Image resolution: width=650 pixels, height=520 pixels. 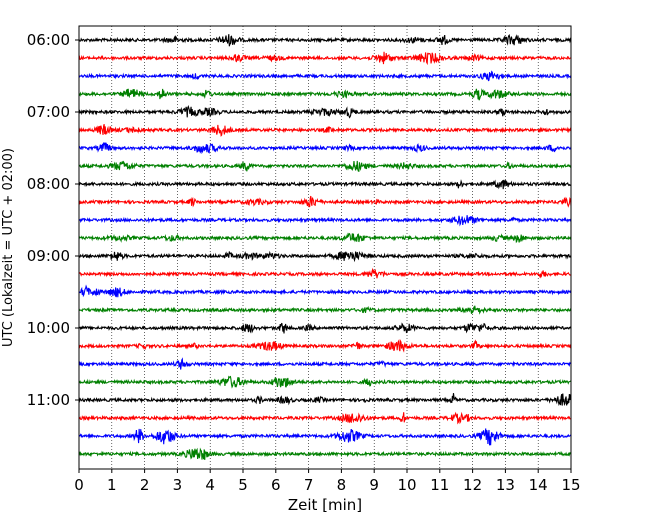 I want to click on x-tick-label: 0, so click(x=79, y=485).